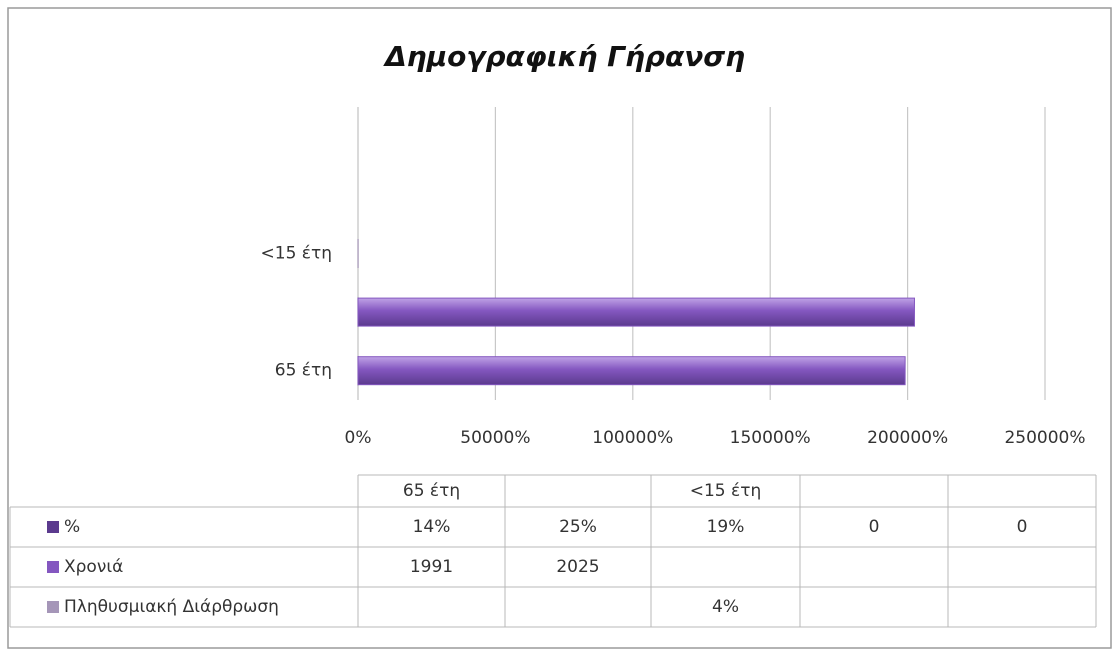 This screenshot has width=1119, height=659. Describe the element at coordinates (770, 438) in the screenshot. I see `x-tick-label: 150000%` at that location.